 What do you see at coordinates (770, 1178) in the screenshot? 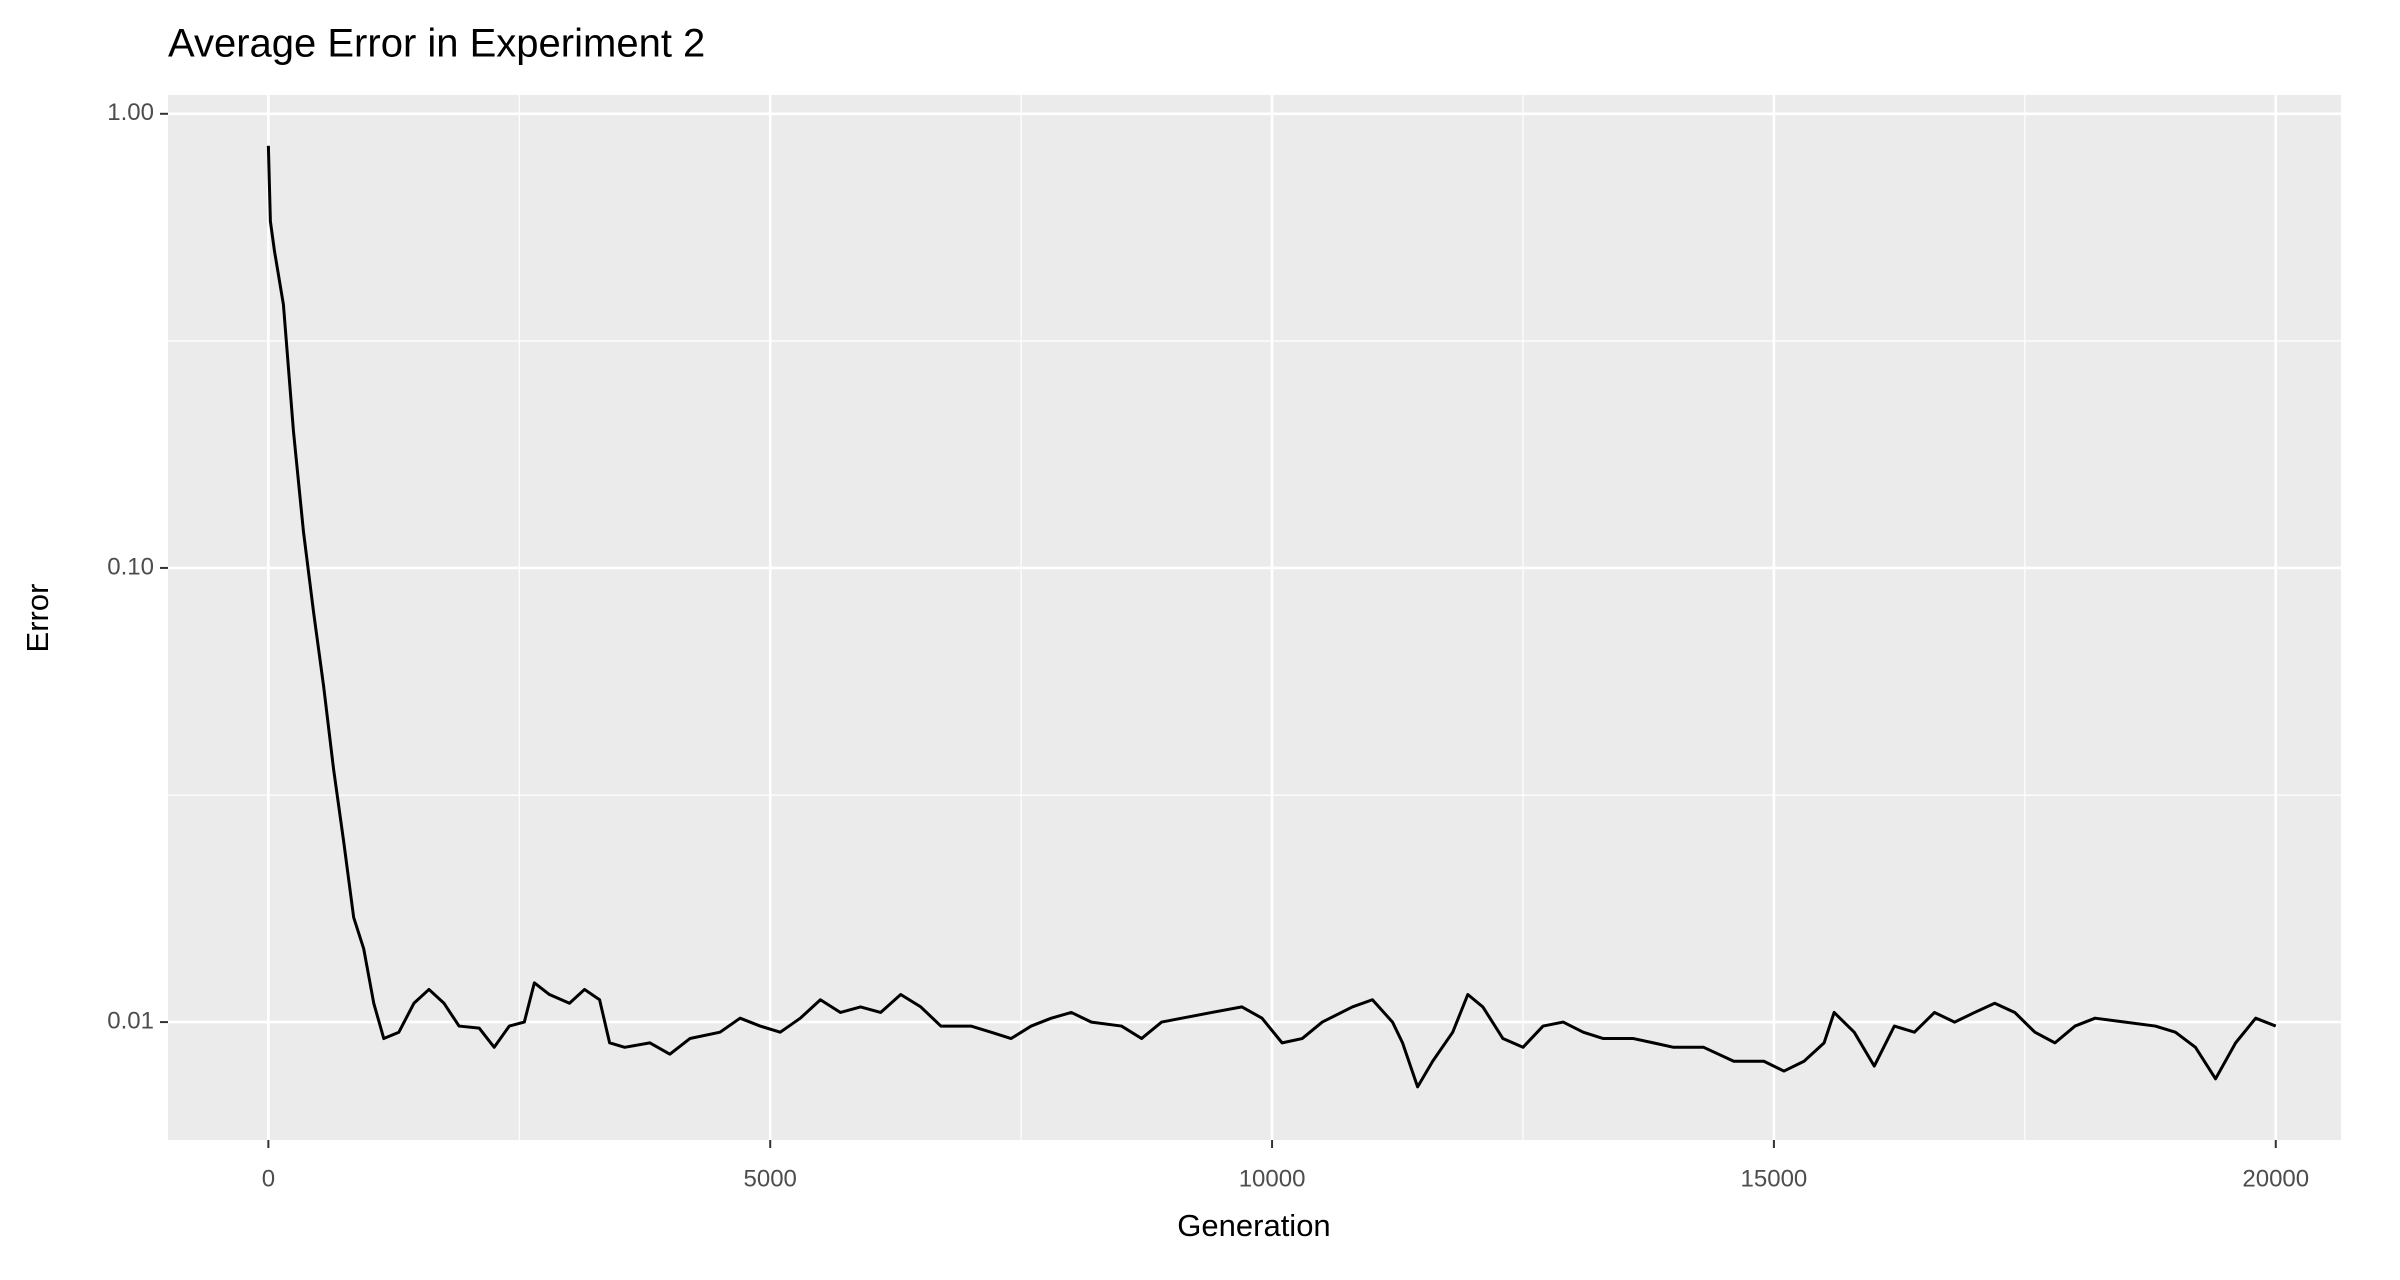
I see `x-tick-label: 5000` at bounding box center [770, 1178].